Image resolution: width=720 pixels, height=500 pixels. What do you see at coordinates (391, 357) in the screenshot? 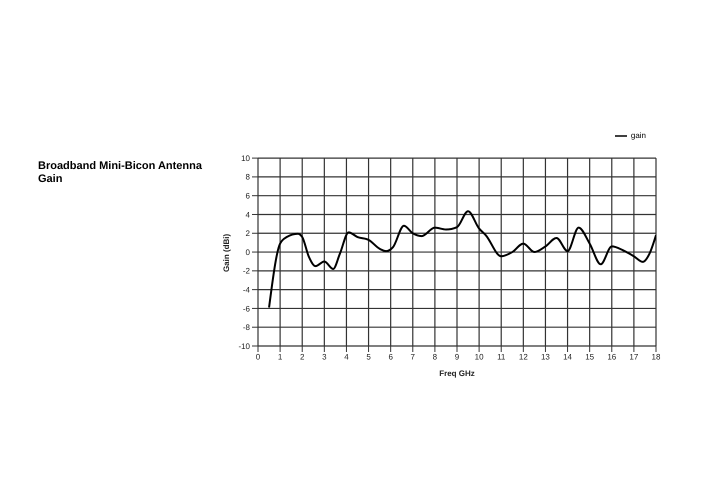
I see `x-tick-label: 6` at bounding box center [391, 357].